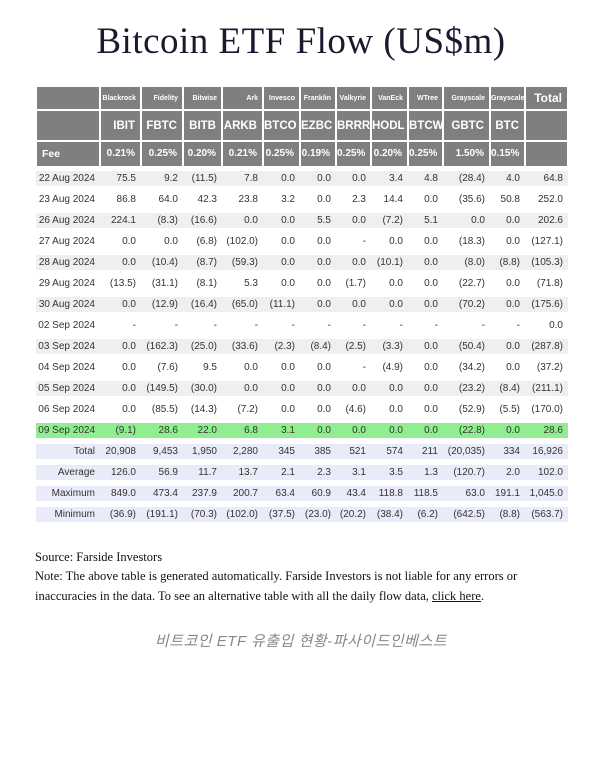 The height and width of the screenshot is (768, 602). What do you see at coordinates (466, 369) in the screenshot?
I see `value-cell: (34.2)` at bounding box center [466, 369].